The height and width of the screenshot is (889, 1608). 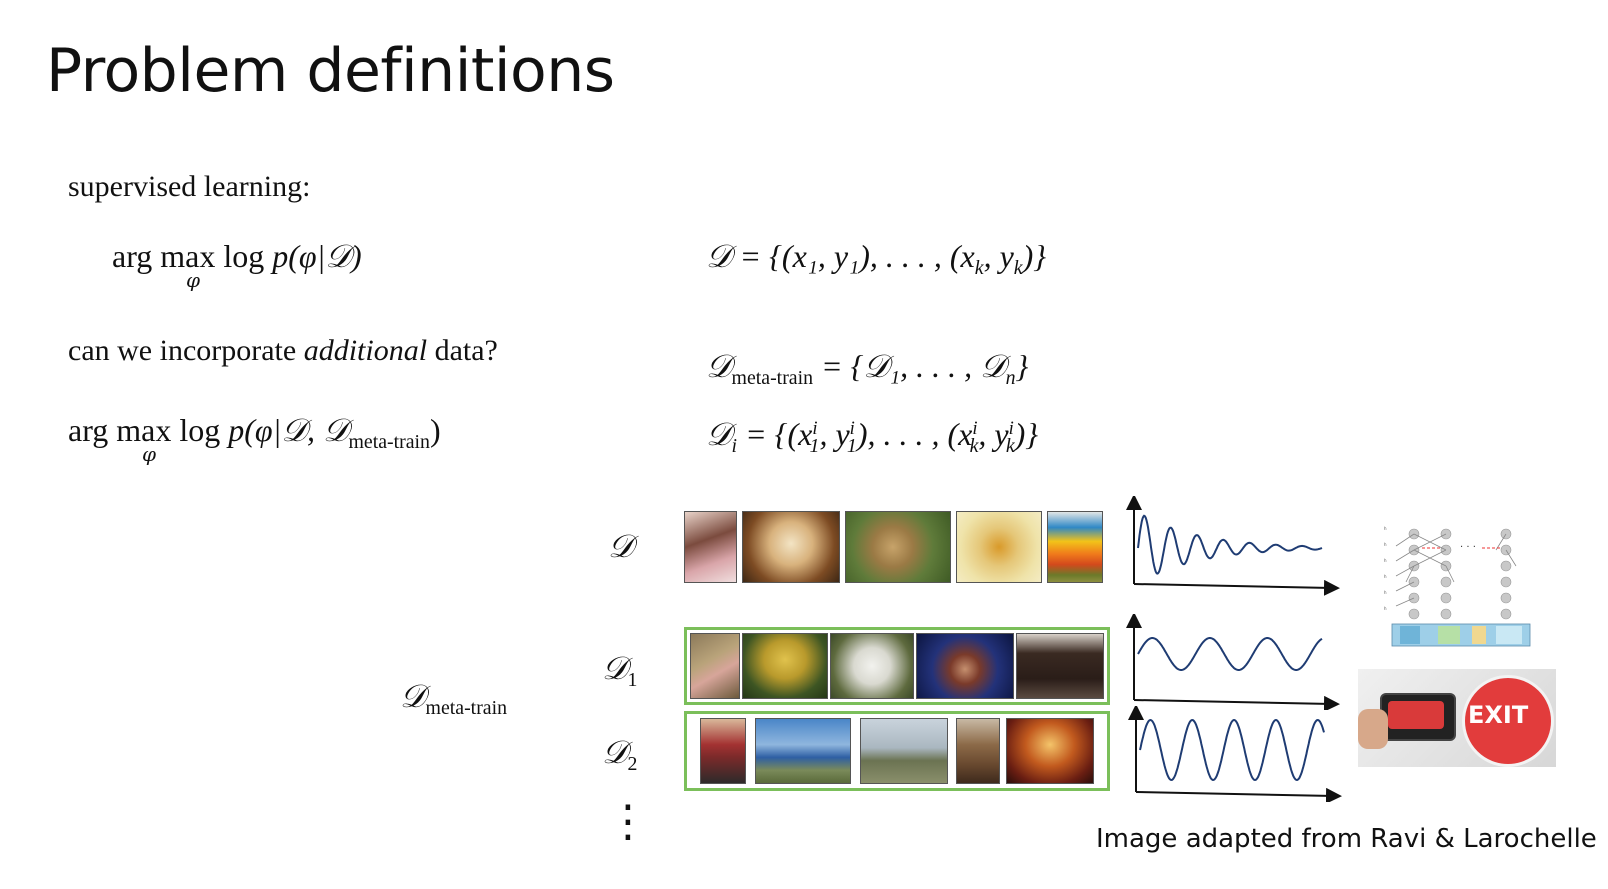 I want to click on image-knot, so click(x=999, y=547).